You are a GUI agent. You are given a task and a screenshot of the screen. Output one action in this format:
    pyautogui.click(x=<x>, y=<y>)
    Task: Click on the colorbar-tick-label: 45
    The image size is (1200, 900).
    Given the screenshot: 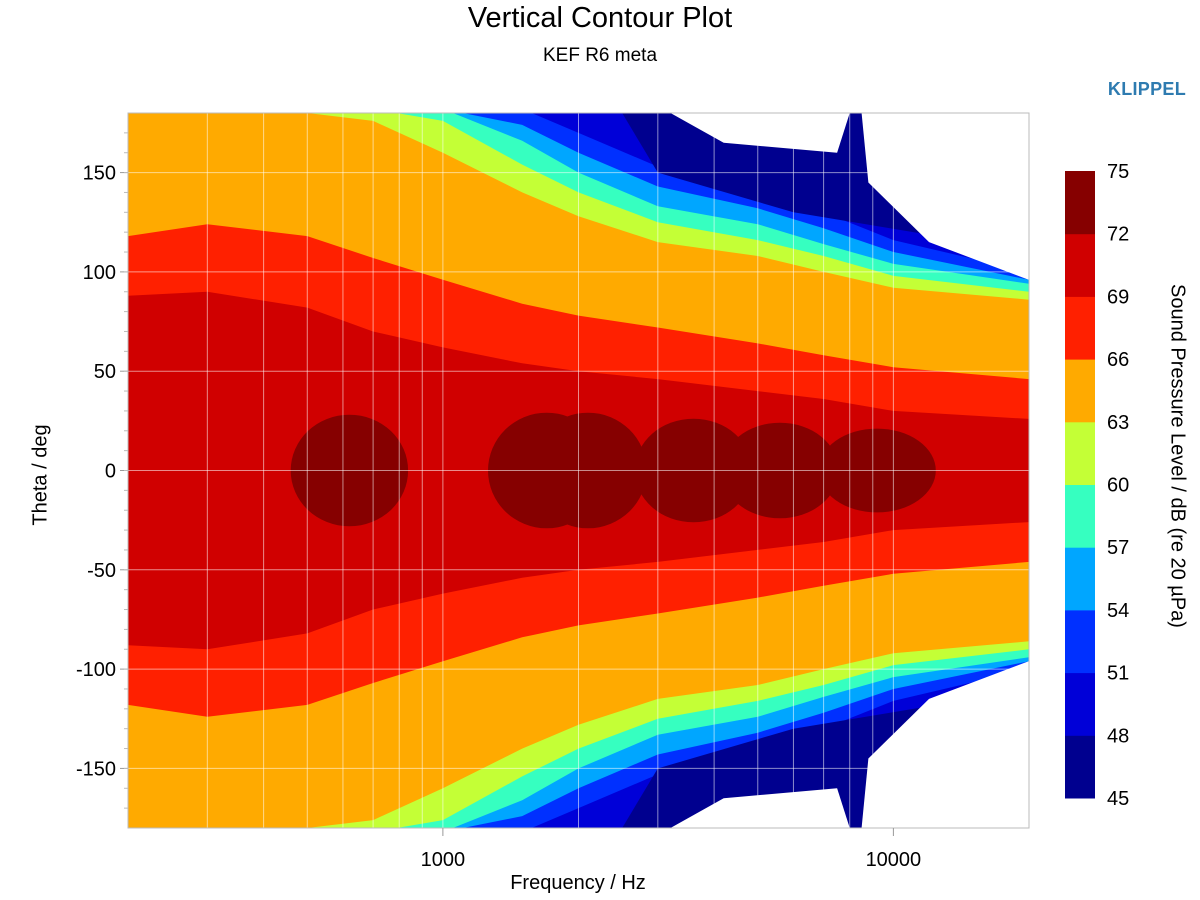 What is the action you would take?
    pyautogui.click(x=1118, y=799)
    